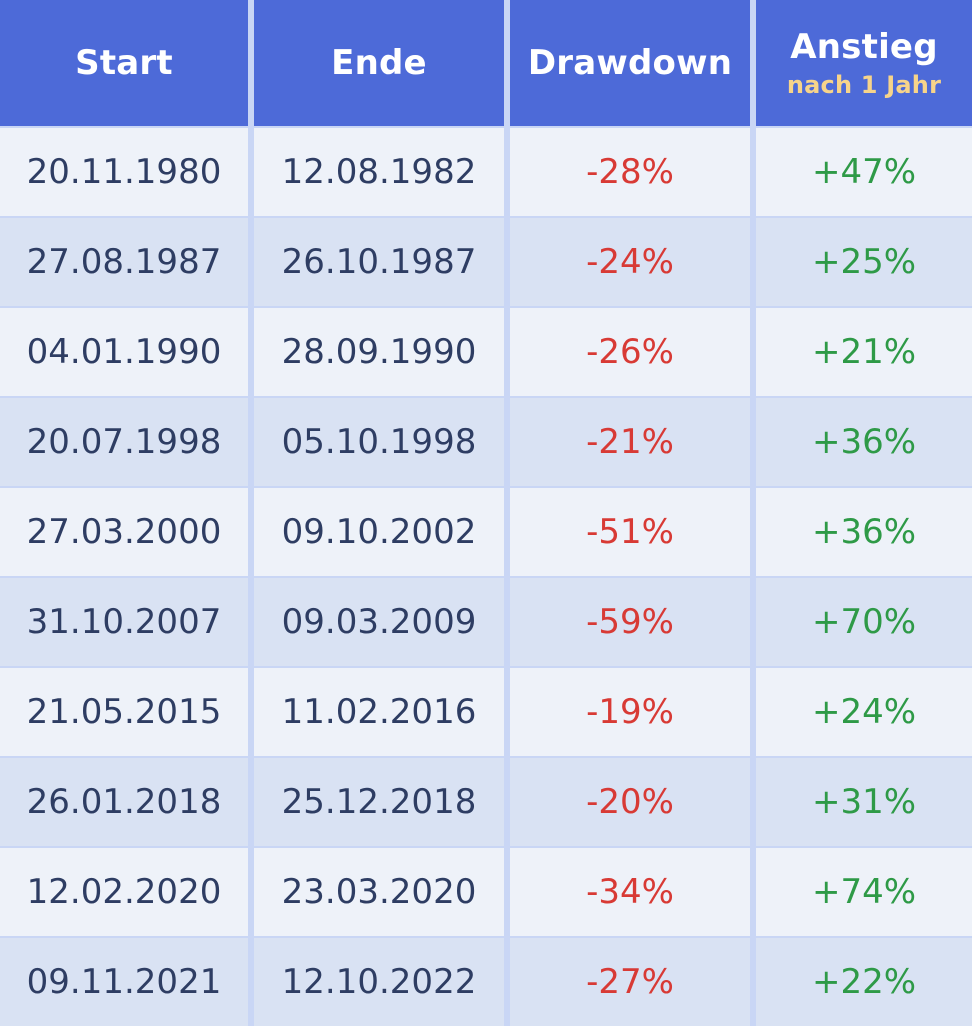 The image size is (972, 1026). I want to click on cell-anstieg: +21%, so click(864, 352).